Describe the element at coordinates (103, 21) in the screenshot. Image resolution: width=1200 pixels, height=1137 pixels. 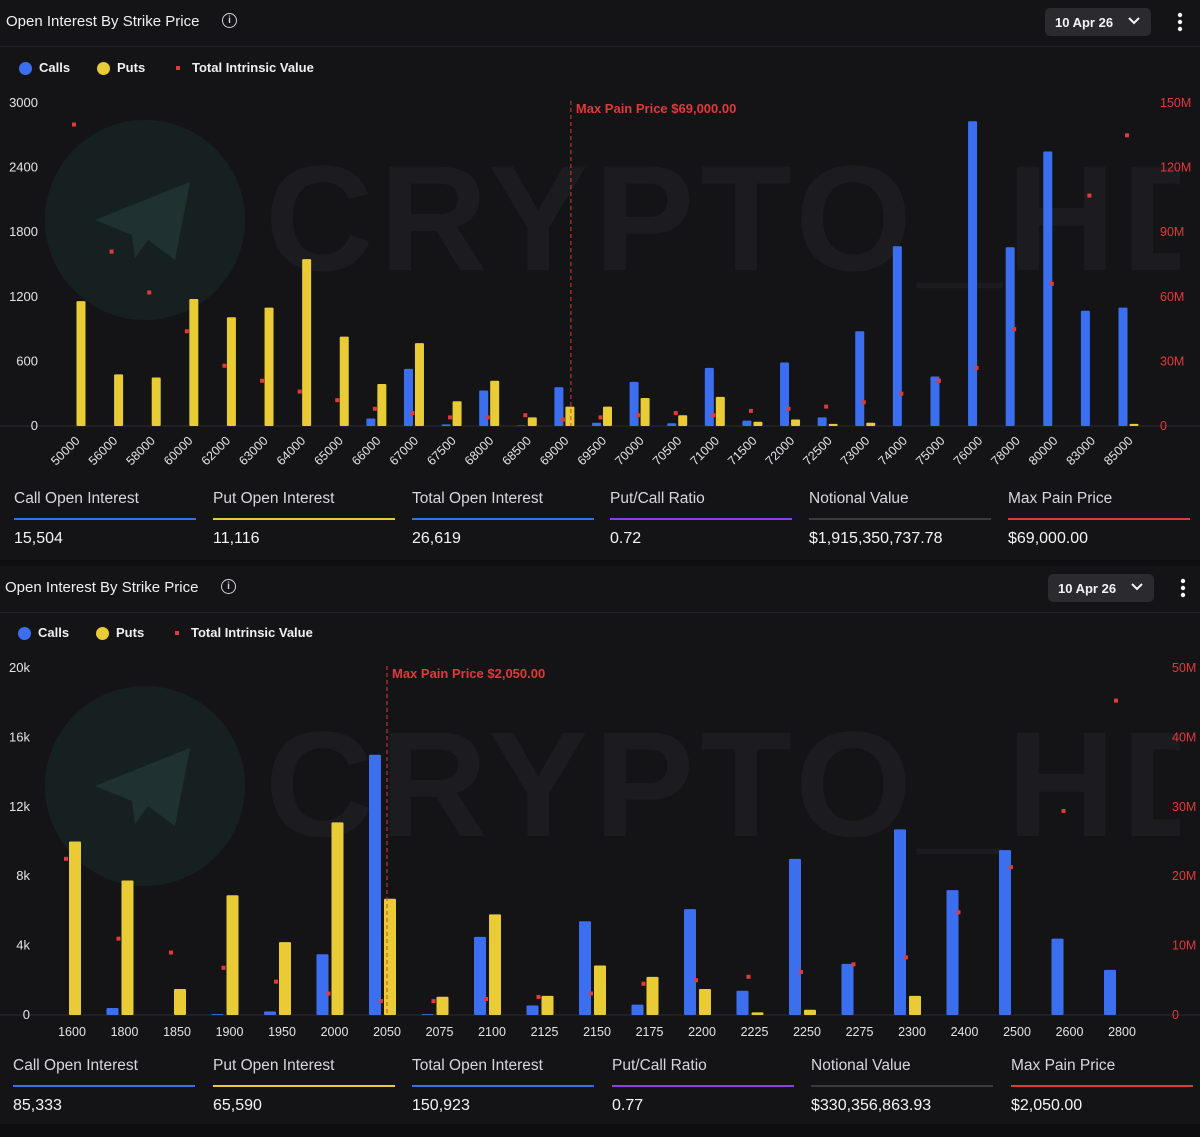
I see `panel-title: Open Interest By Strike Price` at that location.